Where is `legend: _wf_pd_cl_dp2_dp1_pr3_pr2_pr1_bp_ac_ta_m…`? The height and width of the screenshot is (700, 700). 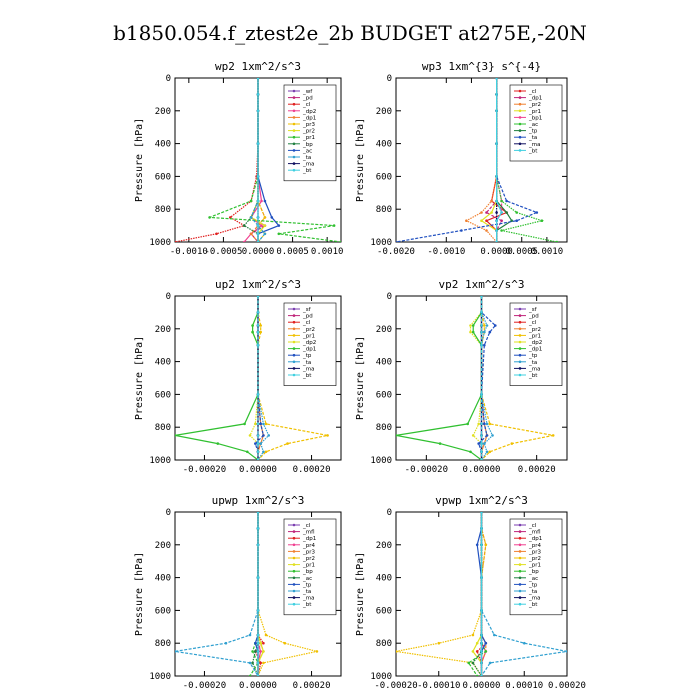
legend: _wf_pd_cl_dp2_dp1_pr3_pr2_pr1_bp_ac_ta_m… is located at coordinates (310, 133).